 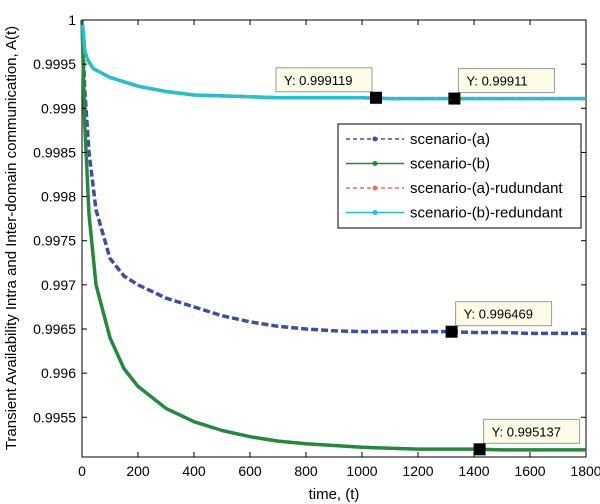 I want to click on y-tick-label: 0.9985, so click(x=54, y=152).